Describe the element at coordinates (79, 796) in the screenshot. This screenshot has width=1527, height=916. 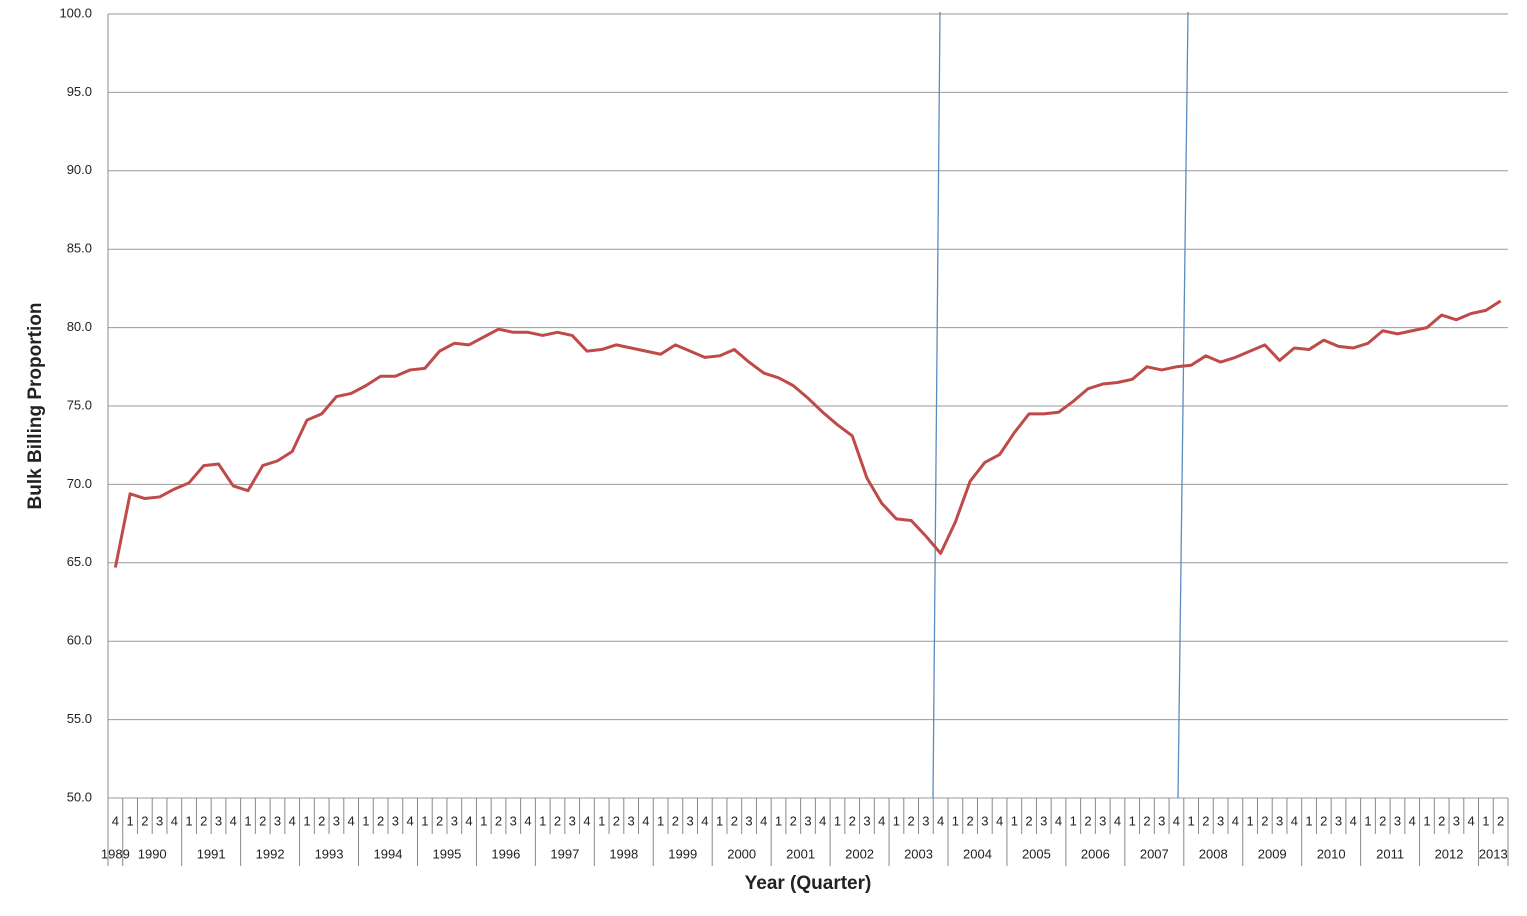
I see `y-tick-label: 50.0` at that location.